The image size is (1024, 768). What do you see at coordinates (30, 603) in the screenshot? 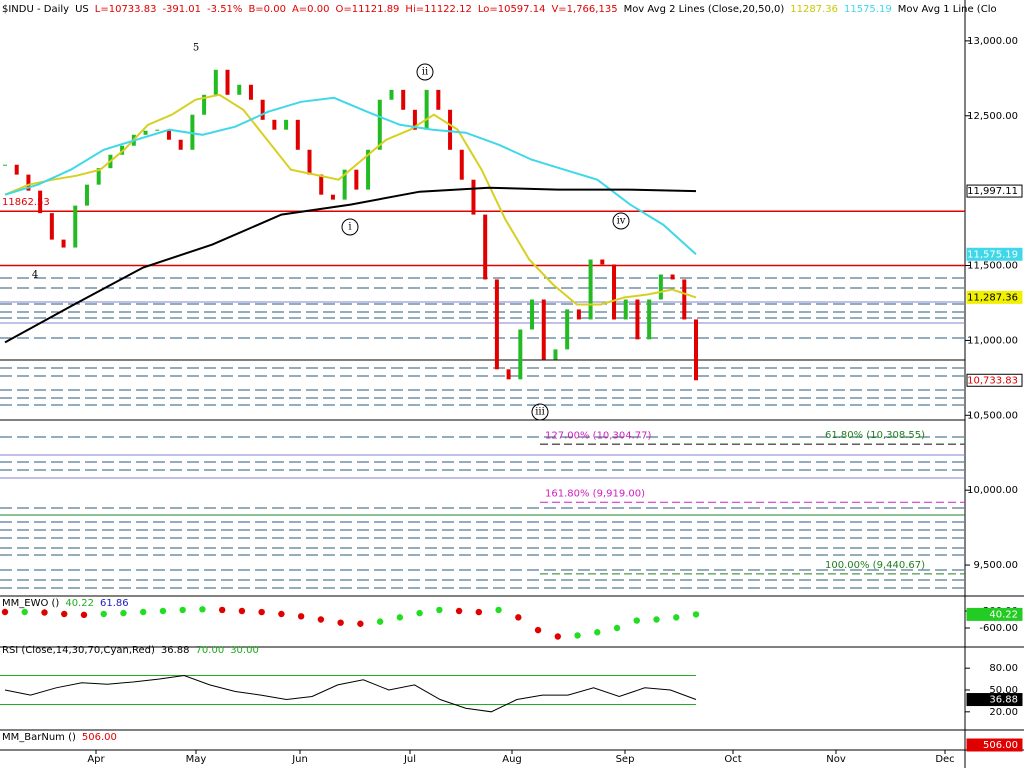
I see `header-item: MM_EWO ()` at bounding box center [30, 603].